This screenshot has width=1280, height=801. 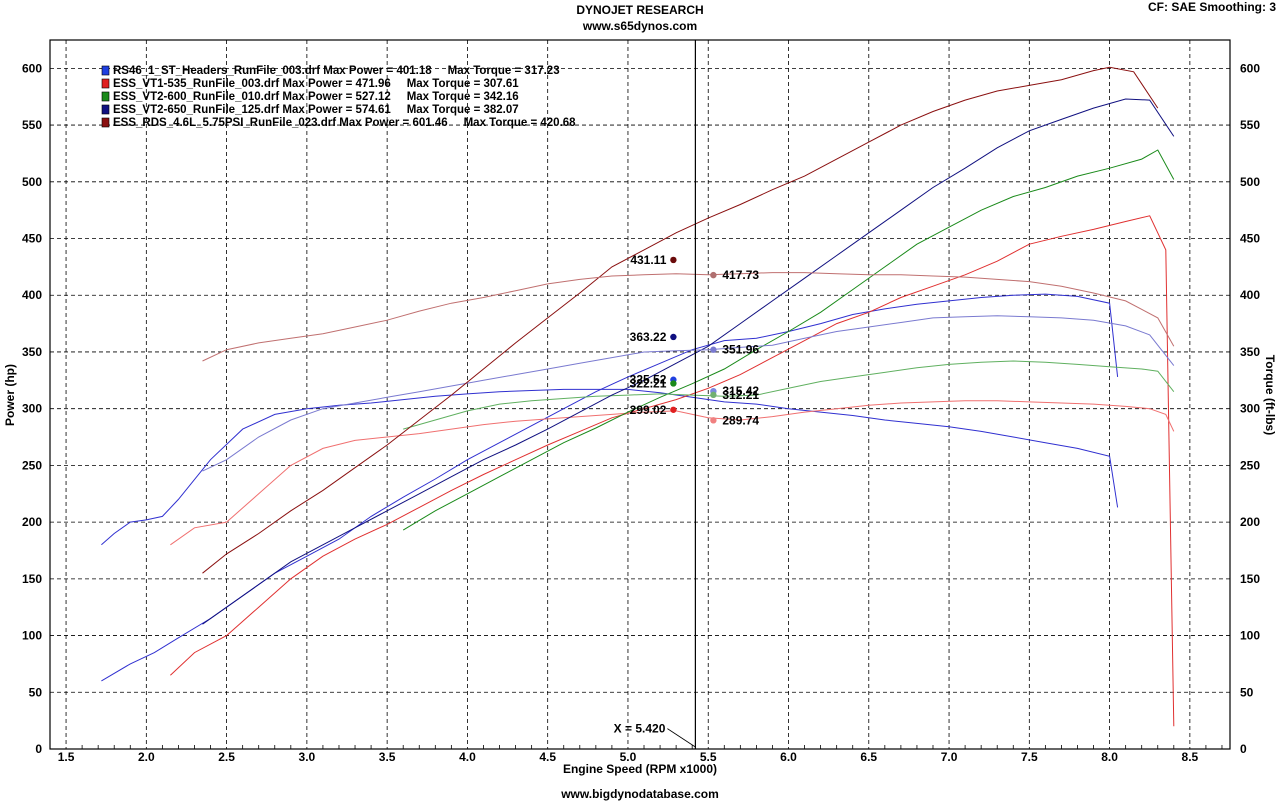 I want to click on x-tick-label: 2.0, so click(x=146, y=757).